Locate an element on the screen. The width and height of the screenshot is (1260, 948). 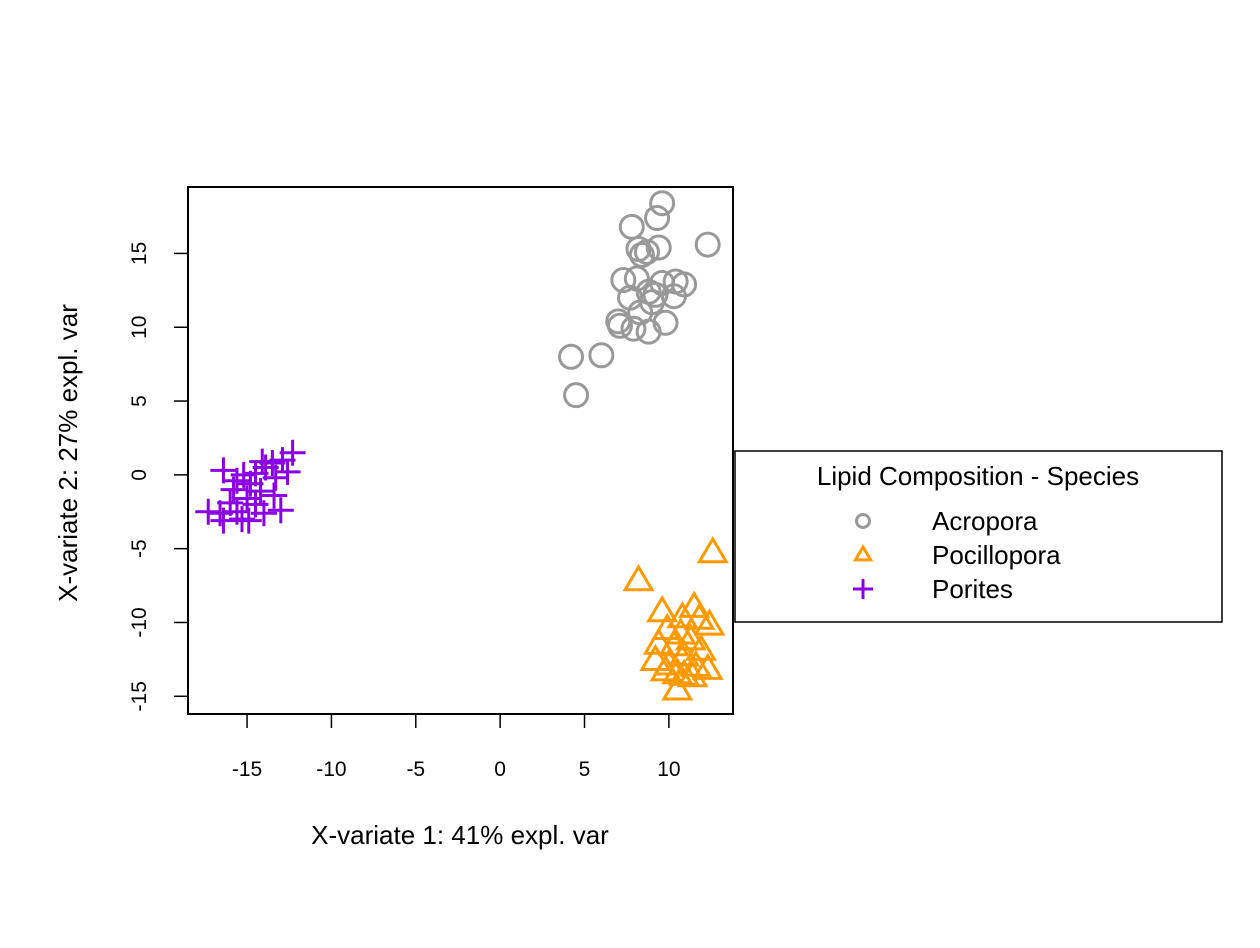
legend-entries: Acropora Pocillopora Porites is located at coordinates (956, 555).